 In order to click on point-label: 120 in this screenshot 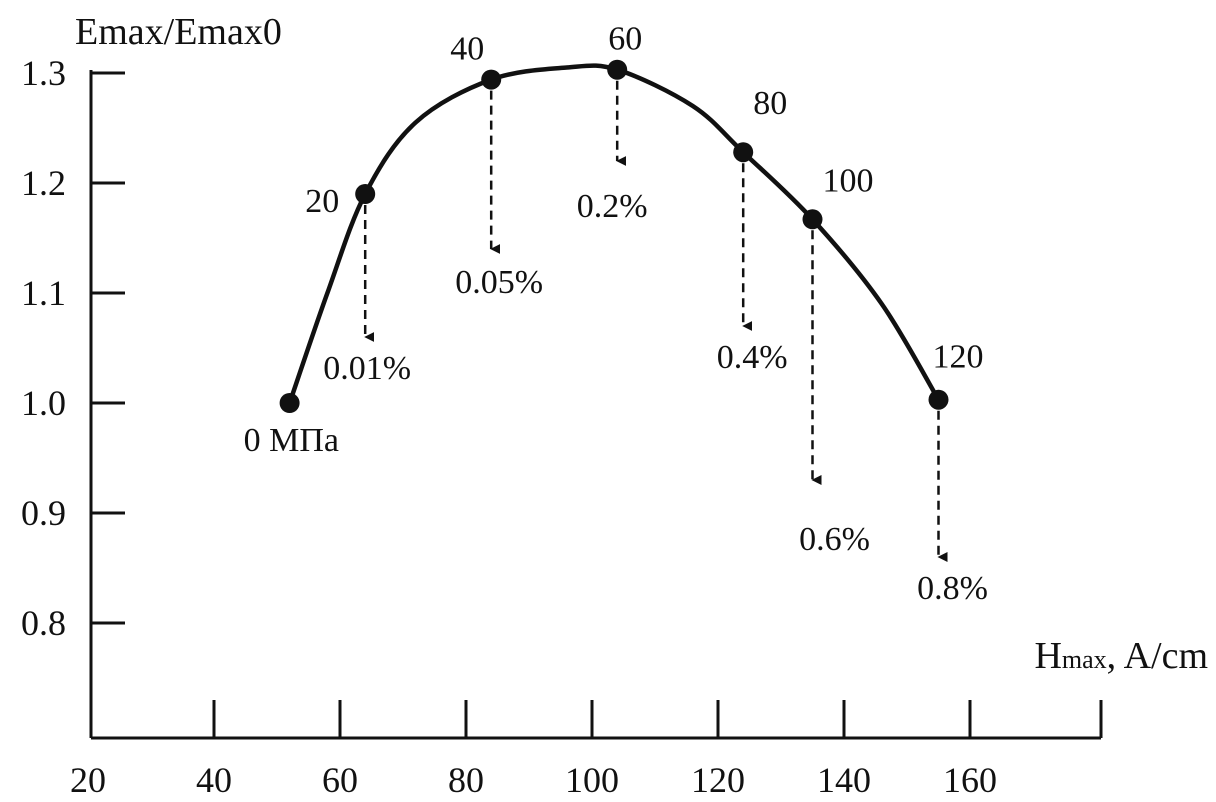, I will do `click(958, 357)`.